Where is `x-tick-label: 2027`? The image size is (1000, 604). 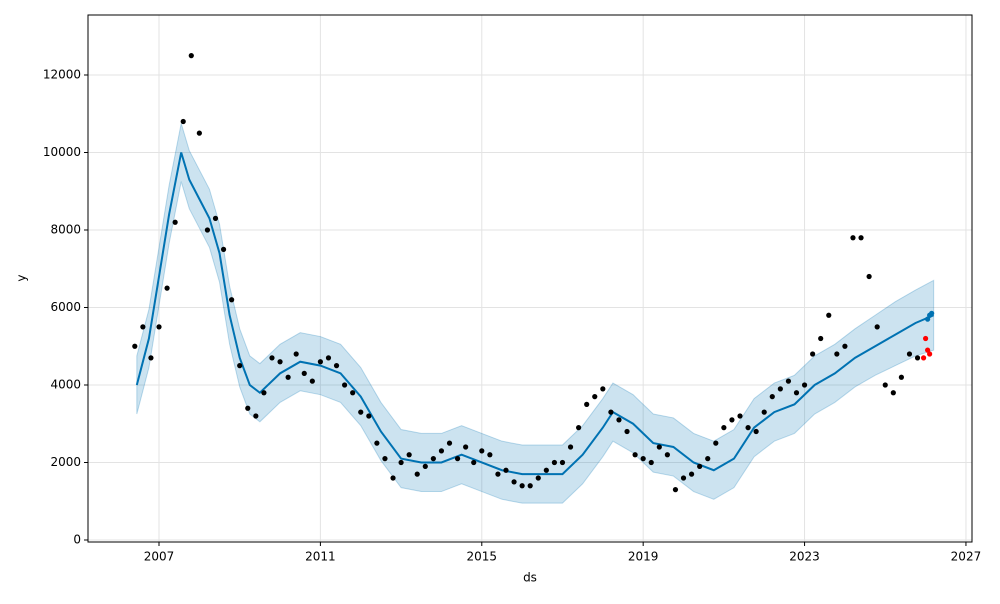 x-tick-label: 2027 is located at coordinates (966, 557).